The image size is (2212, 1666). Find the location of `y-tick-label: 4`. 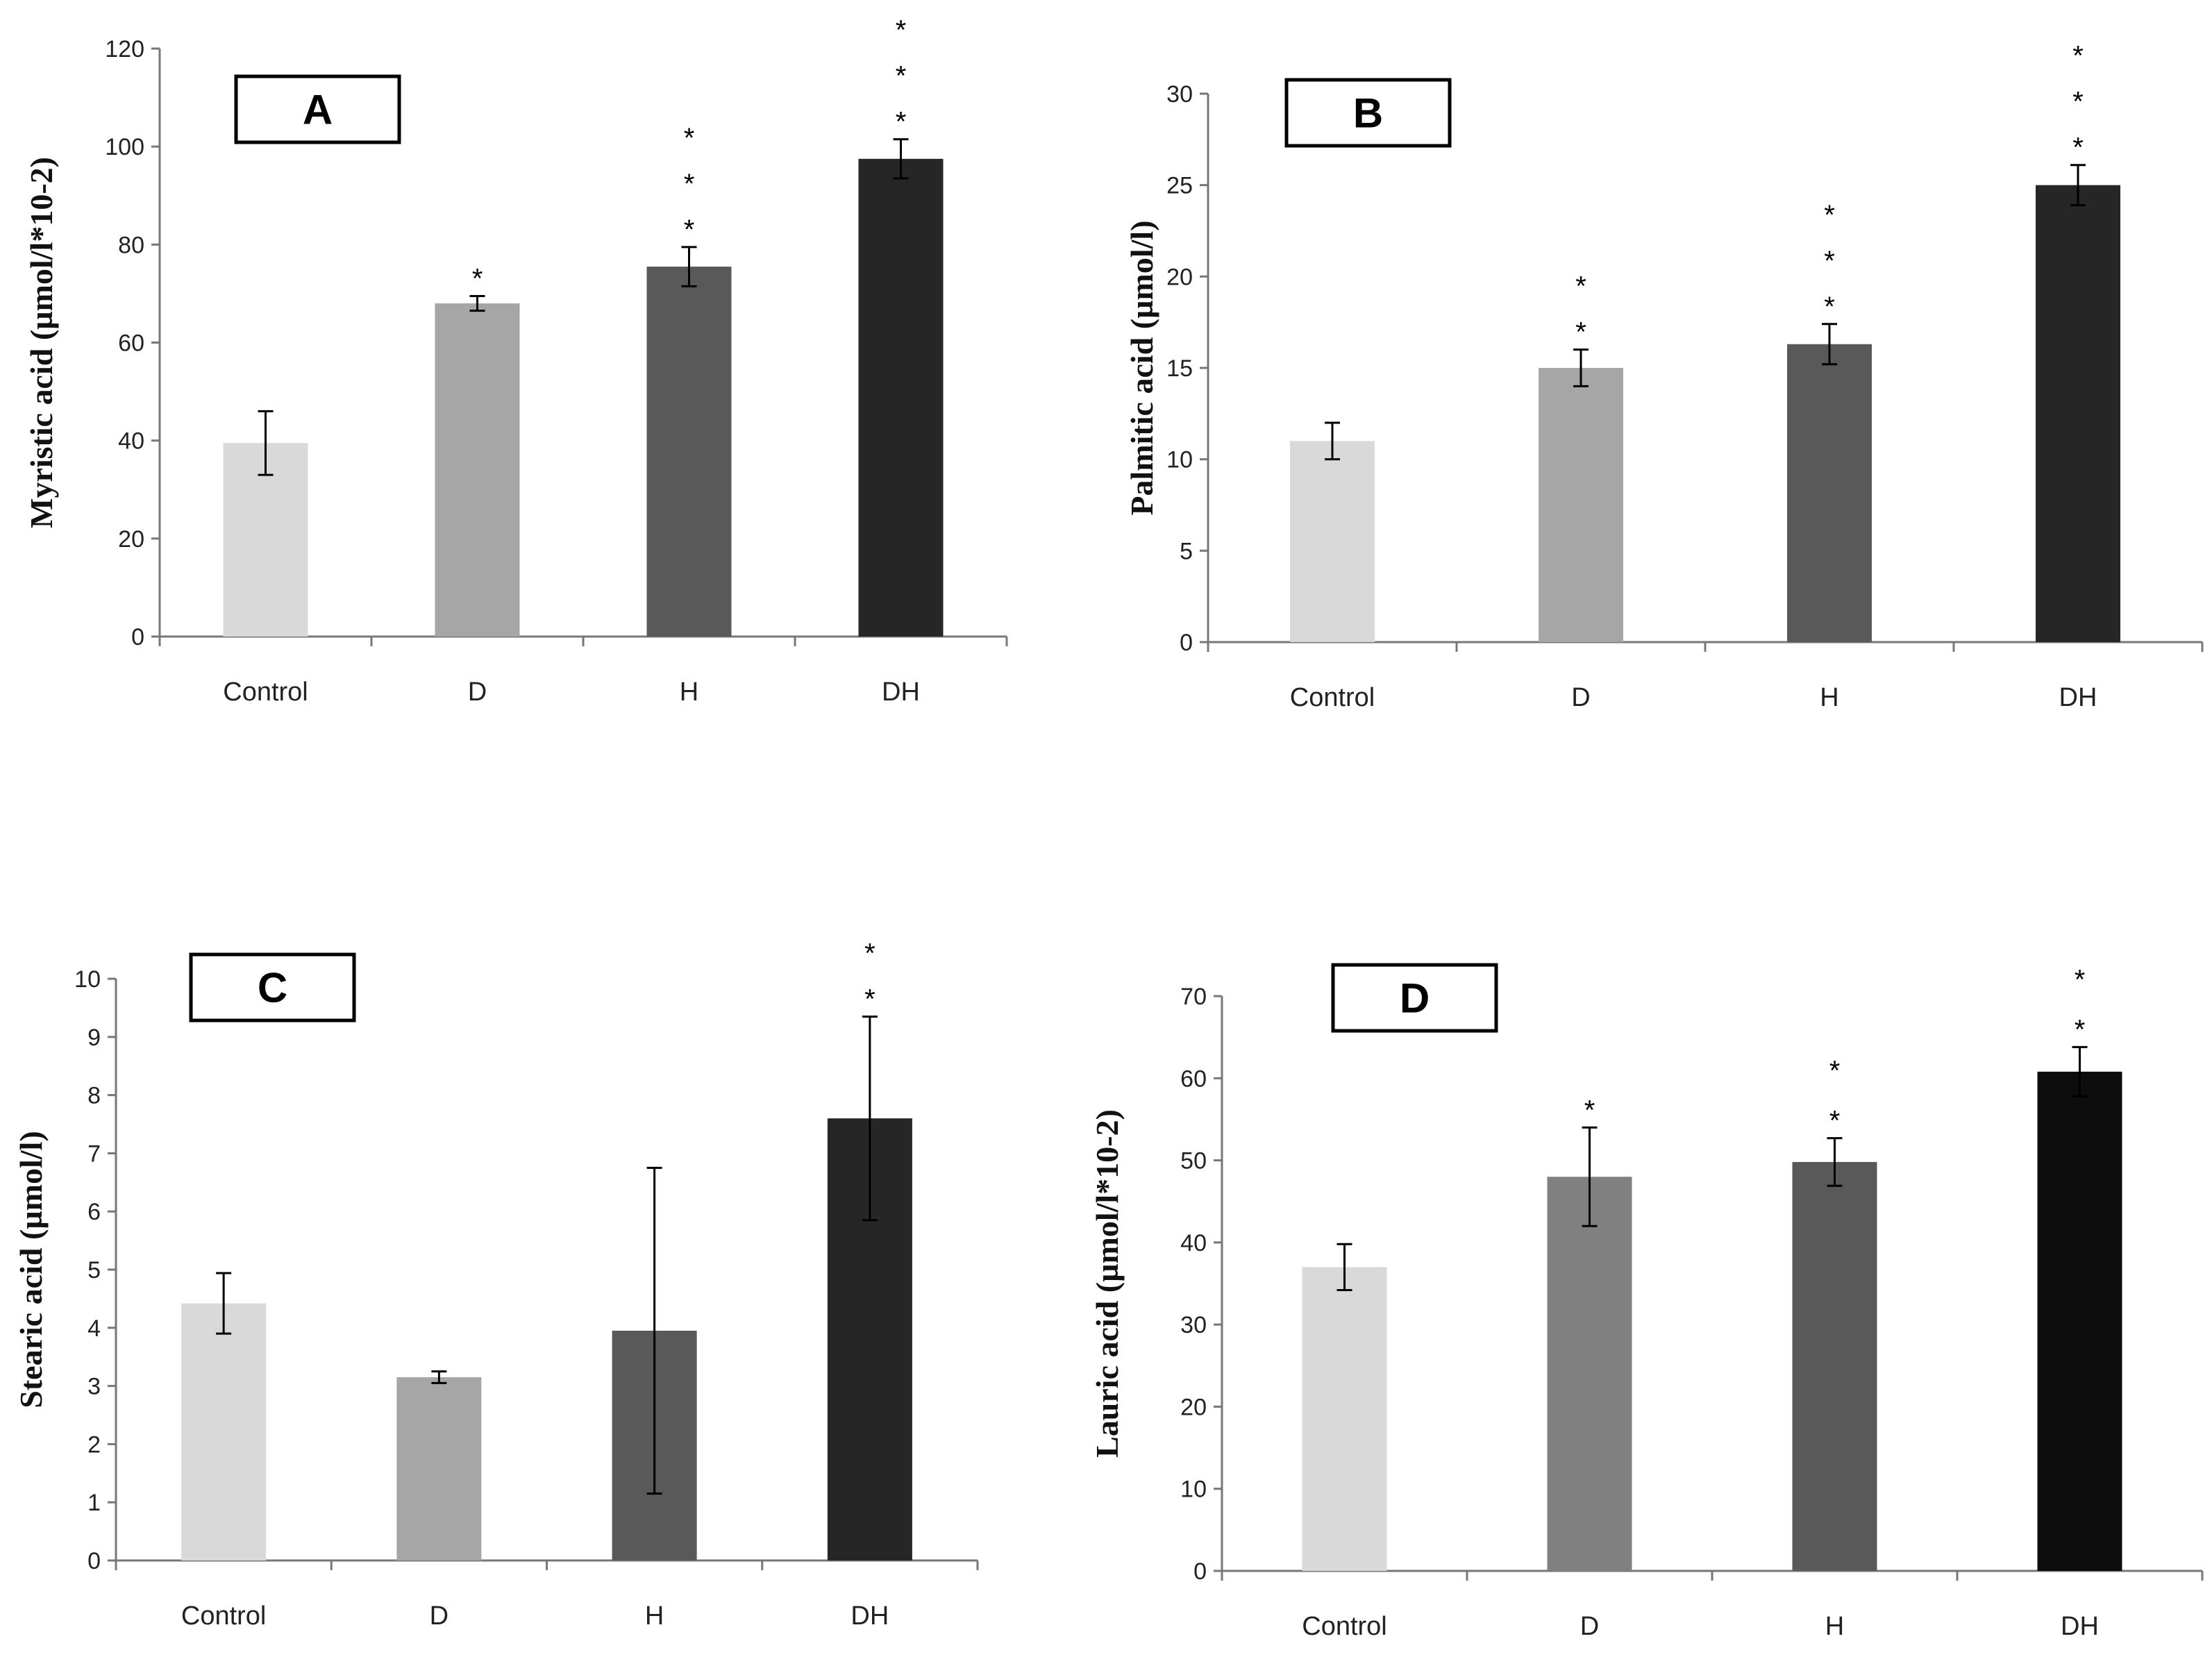

y-tick-label: 4 is located at coordinates (94, 1329).